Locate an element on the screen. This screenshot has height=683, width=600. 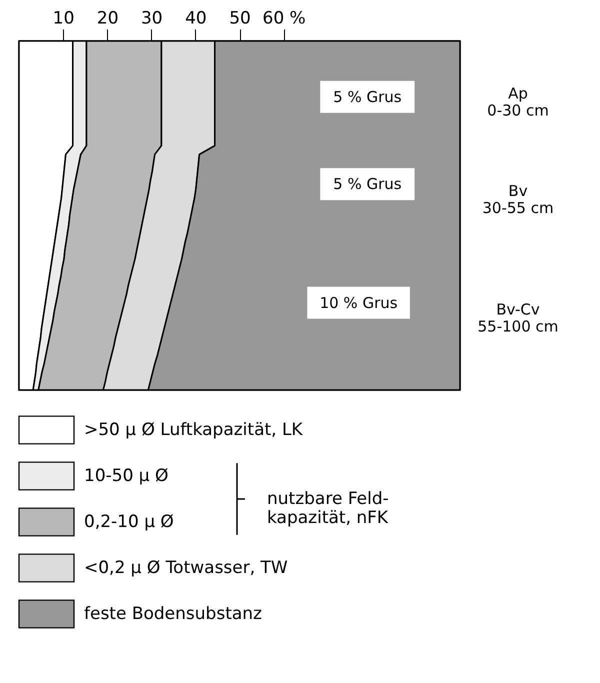
x-tick-label: 20 is located at coordinates (107, 18).